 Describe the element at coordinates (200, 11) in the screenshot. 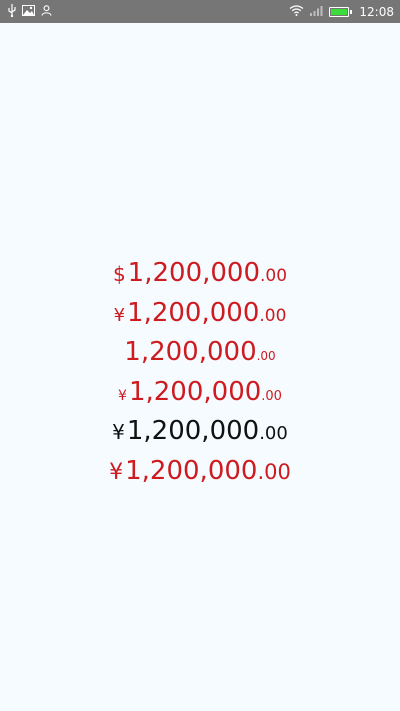

I see `status-bar: 12:08` at that location.